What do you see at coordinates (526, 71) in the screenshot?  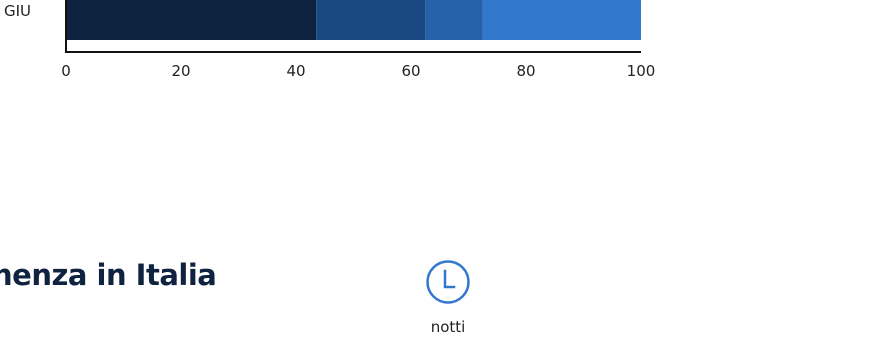 I see `x-tick-label: 80` at bounding box center [526, 71].